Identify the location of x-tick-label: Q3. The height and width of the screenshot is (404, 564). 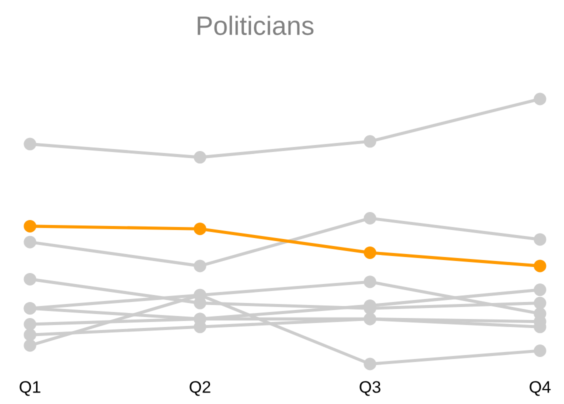
(370, 388).